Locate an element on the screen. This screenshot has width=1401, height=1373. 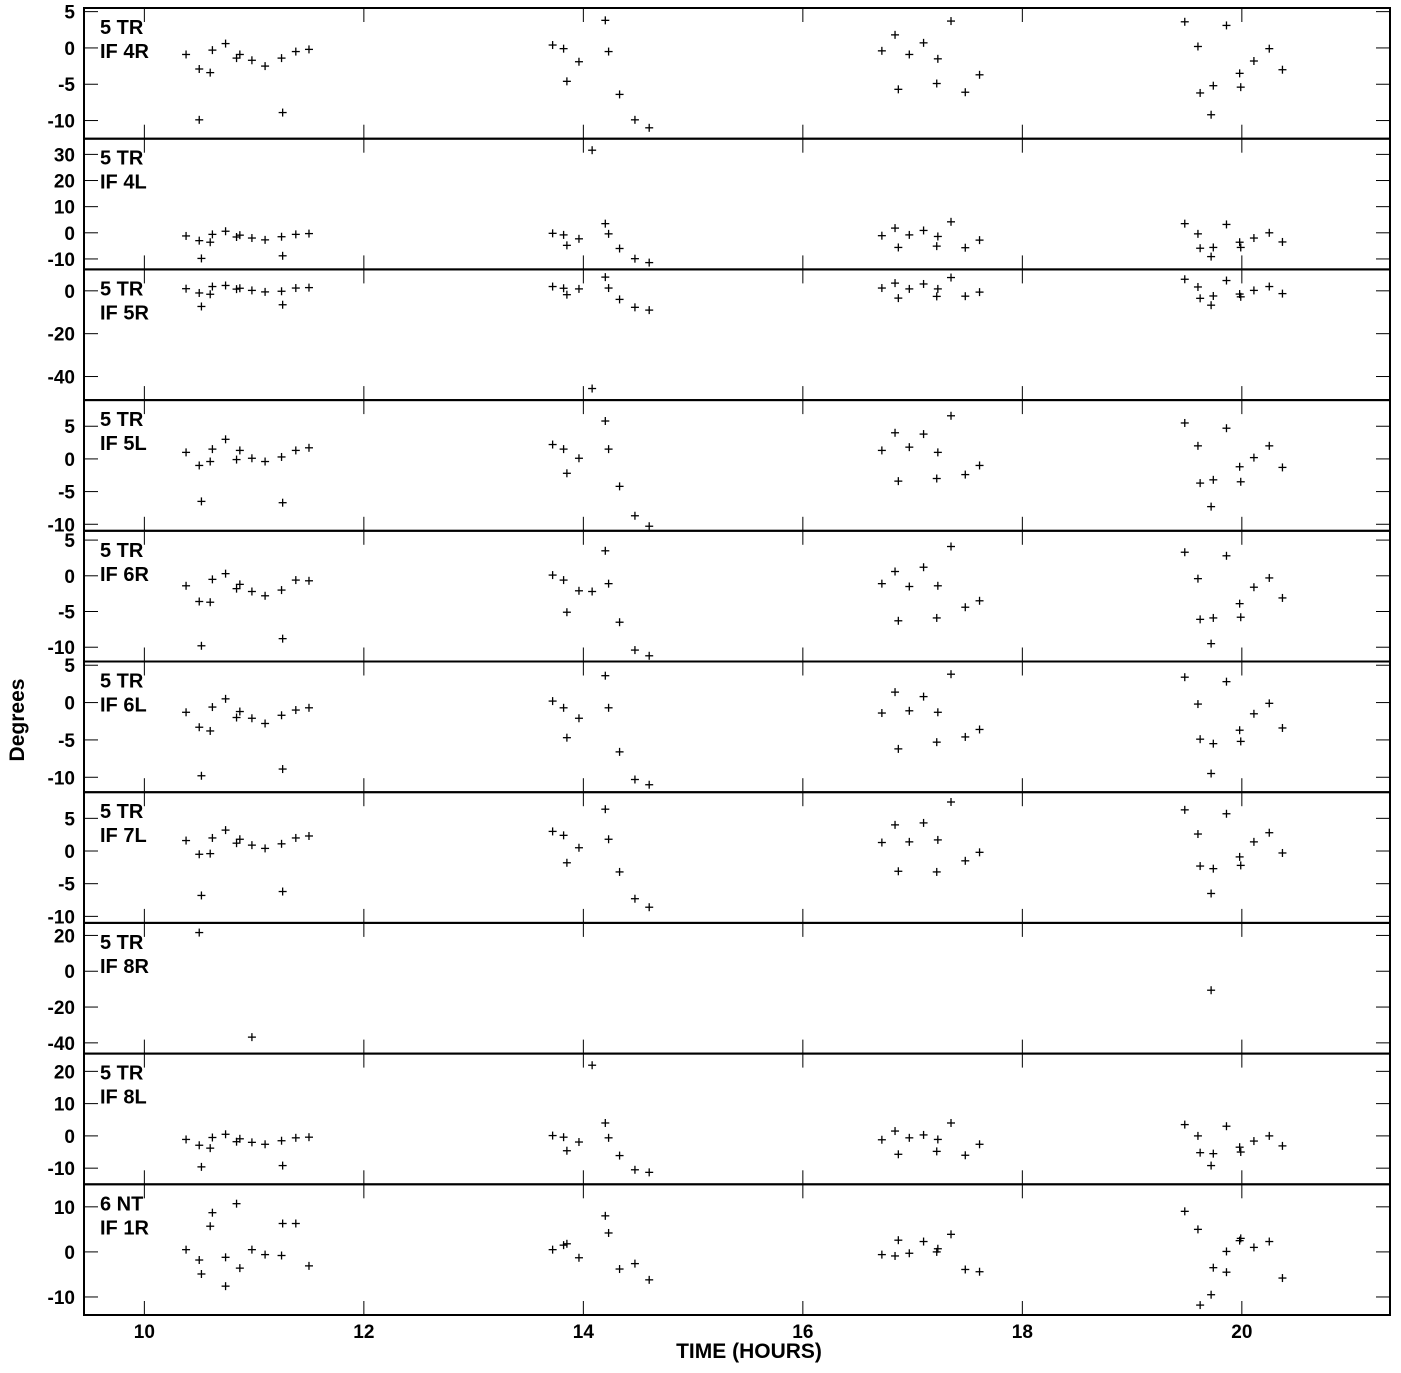
y-axis-title: Degrees is located at coordinates (17, 720).